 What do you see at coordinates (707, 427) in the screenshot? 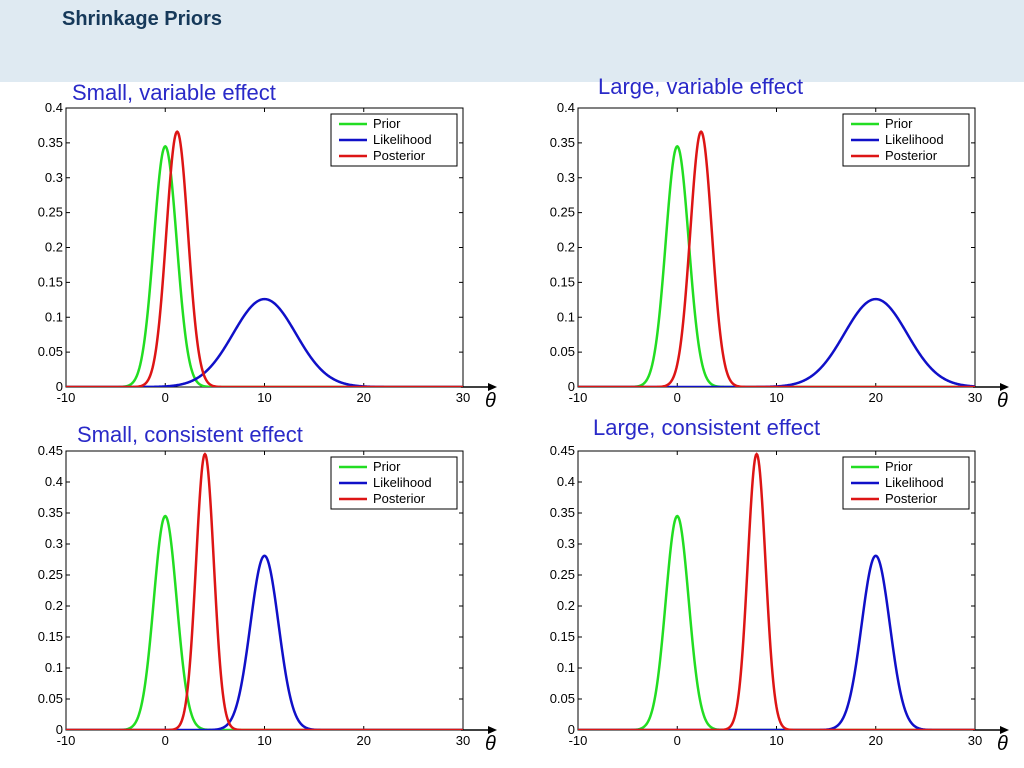
I see `chart-title-large-consistent: Large, consistent effect` at bounding box center [707, 427].